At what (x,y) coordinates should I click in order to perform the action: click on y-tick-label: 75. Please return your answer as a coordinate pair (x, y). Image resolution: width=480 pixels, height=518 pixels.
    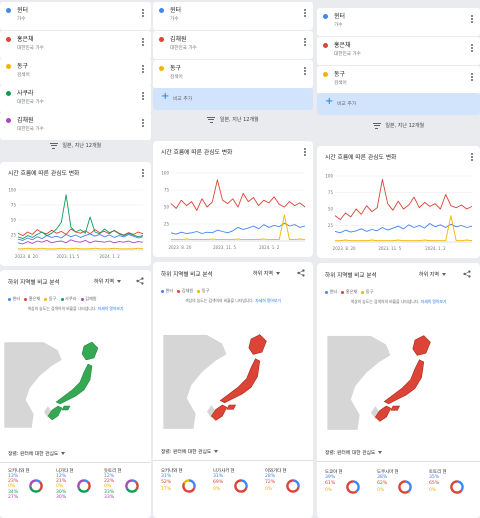
    Looking at the image, I should click on (167, 190).